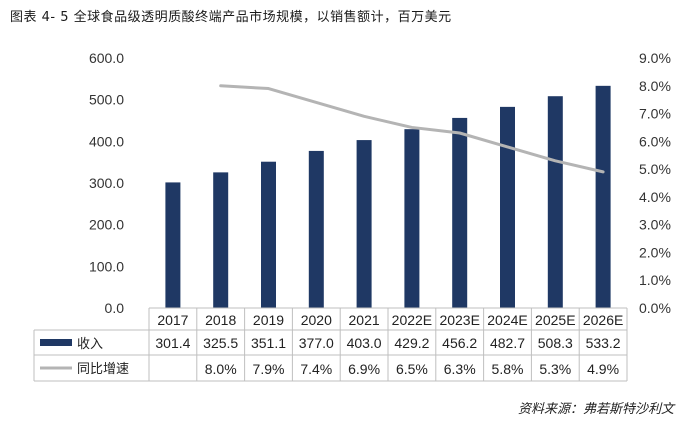 Image resolution: width=688 pixels, height=428 pixels. I want to click on y-left-tick-label: 500.0, so click(106, 100).